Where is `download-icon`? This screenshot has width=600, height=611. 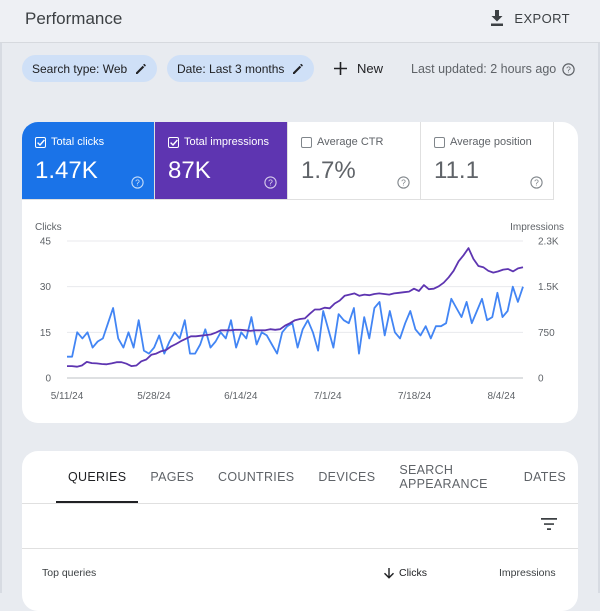 download-icon is located at coordinates (497, 18).